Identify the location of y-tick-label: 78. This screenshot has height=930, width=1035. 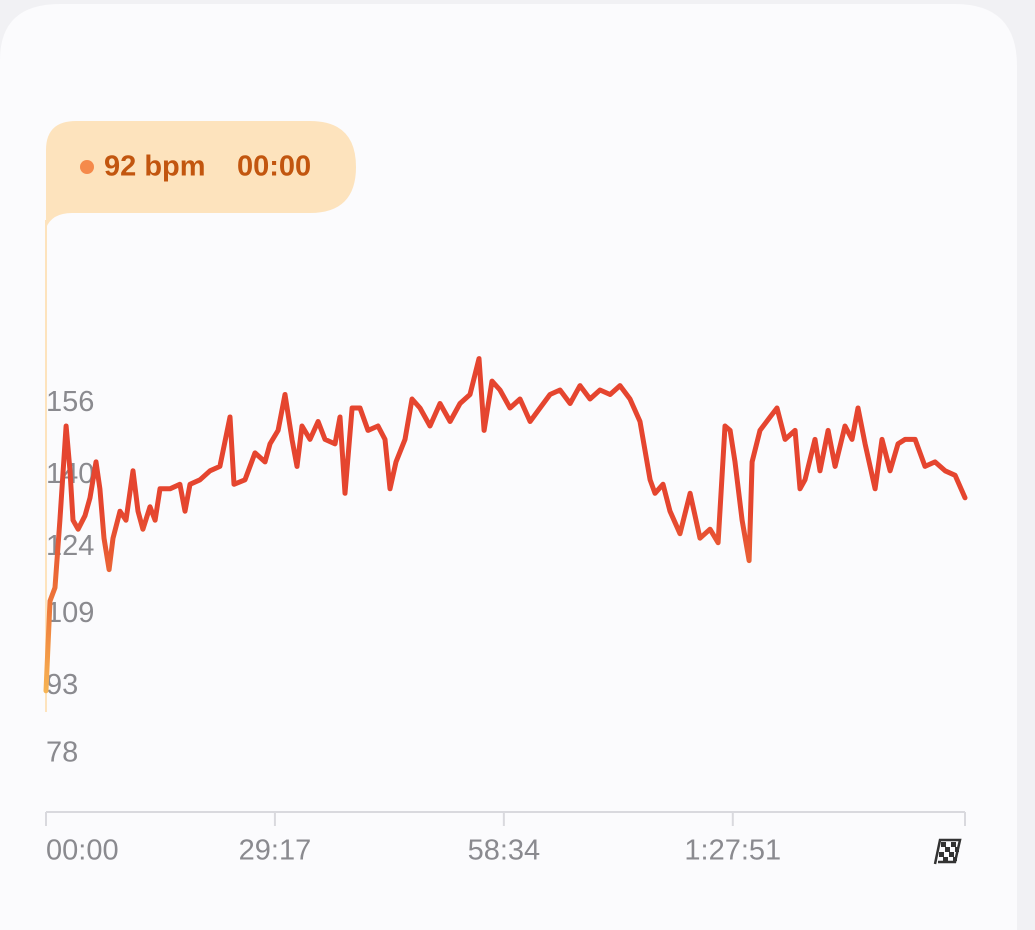
(62, 752).